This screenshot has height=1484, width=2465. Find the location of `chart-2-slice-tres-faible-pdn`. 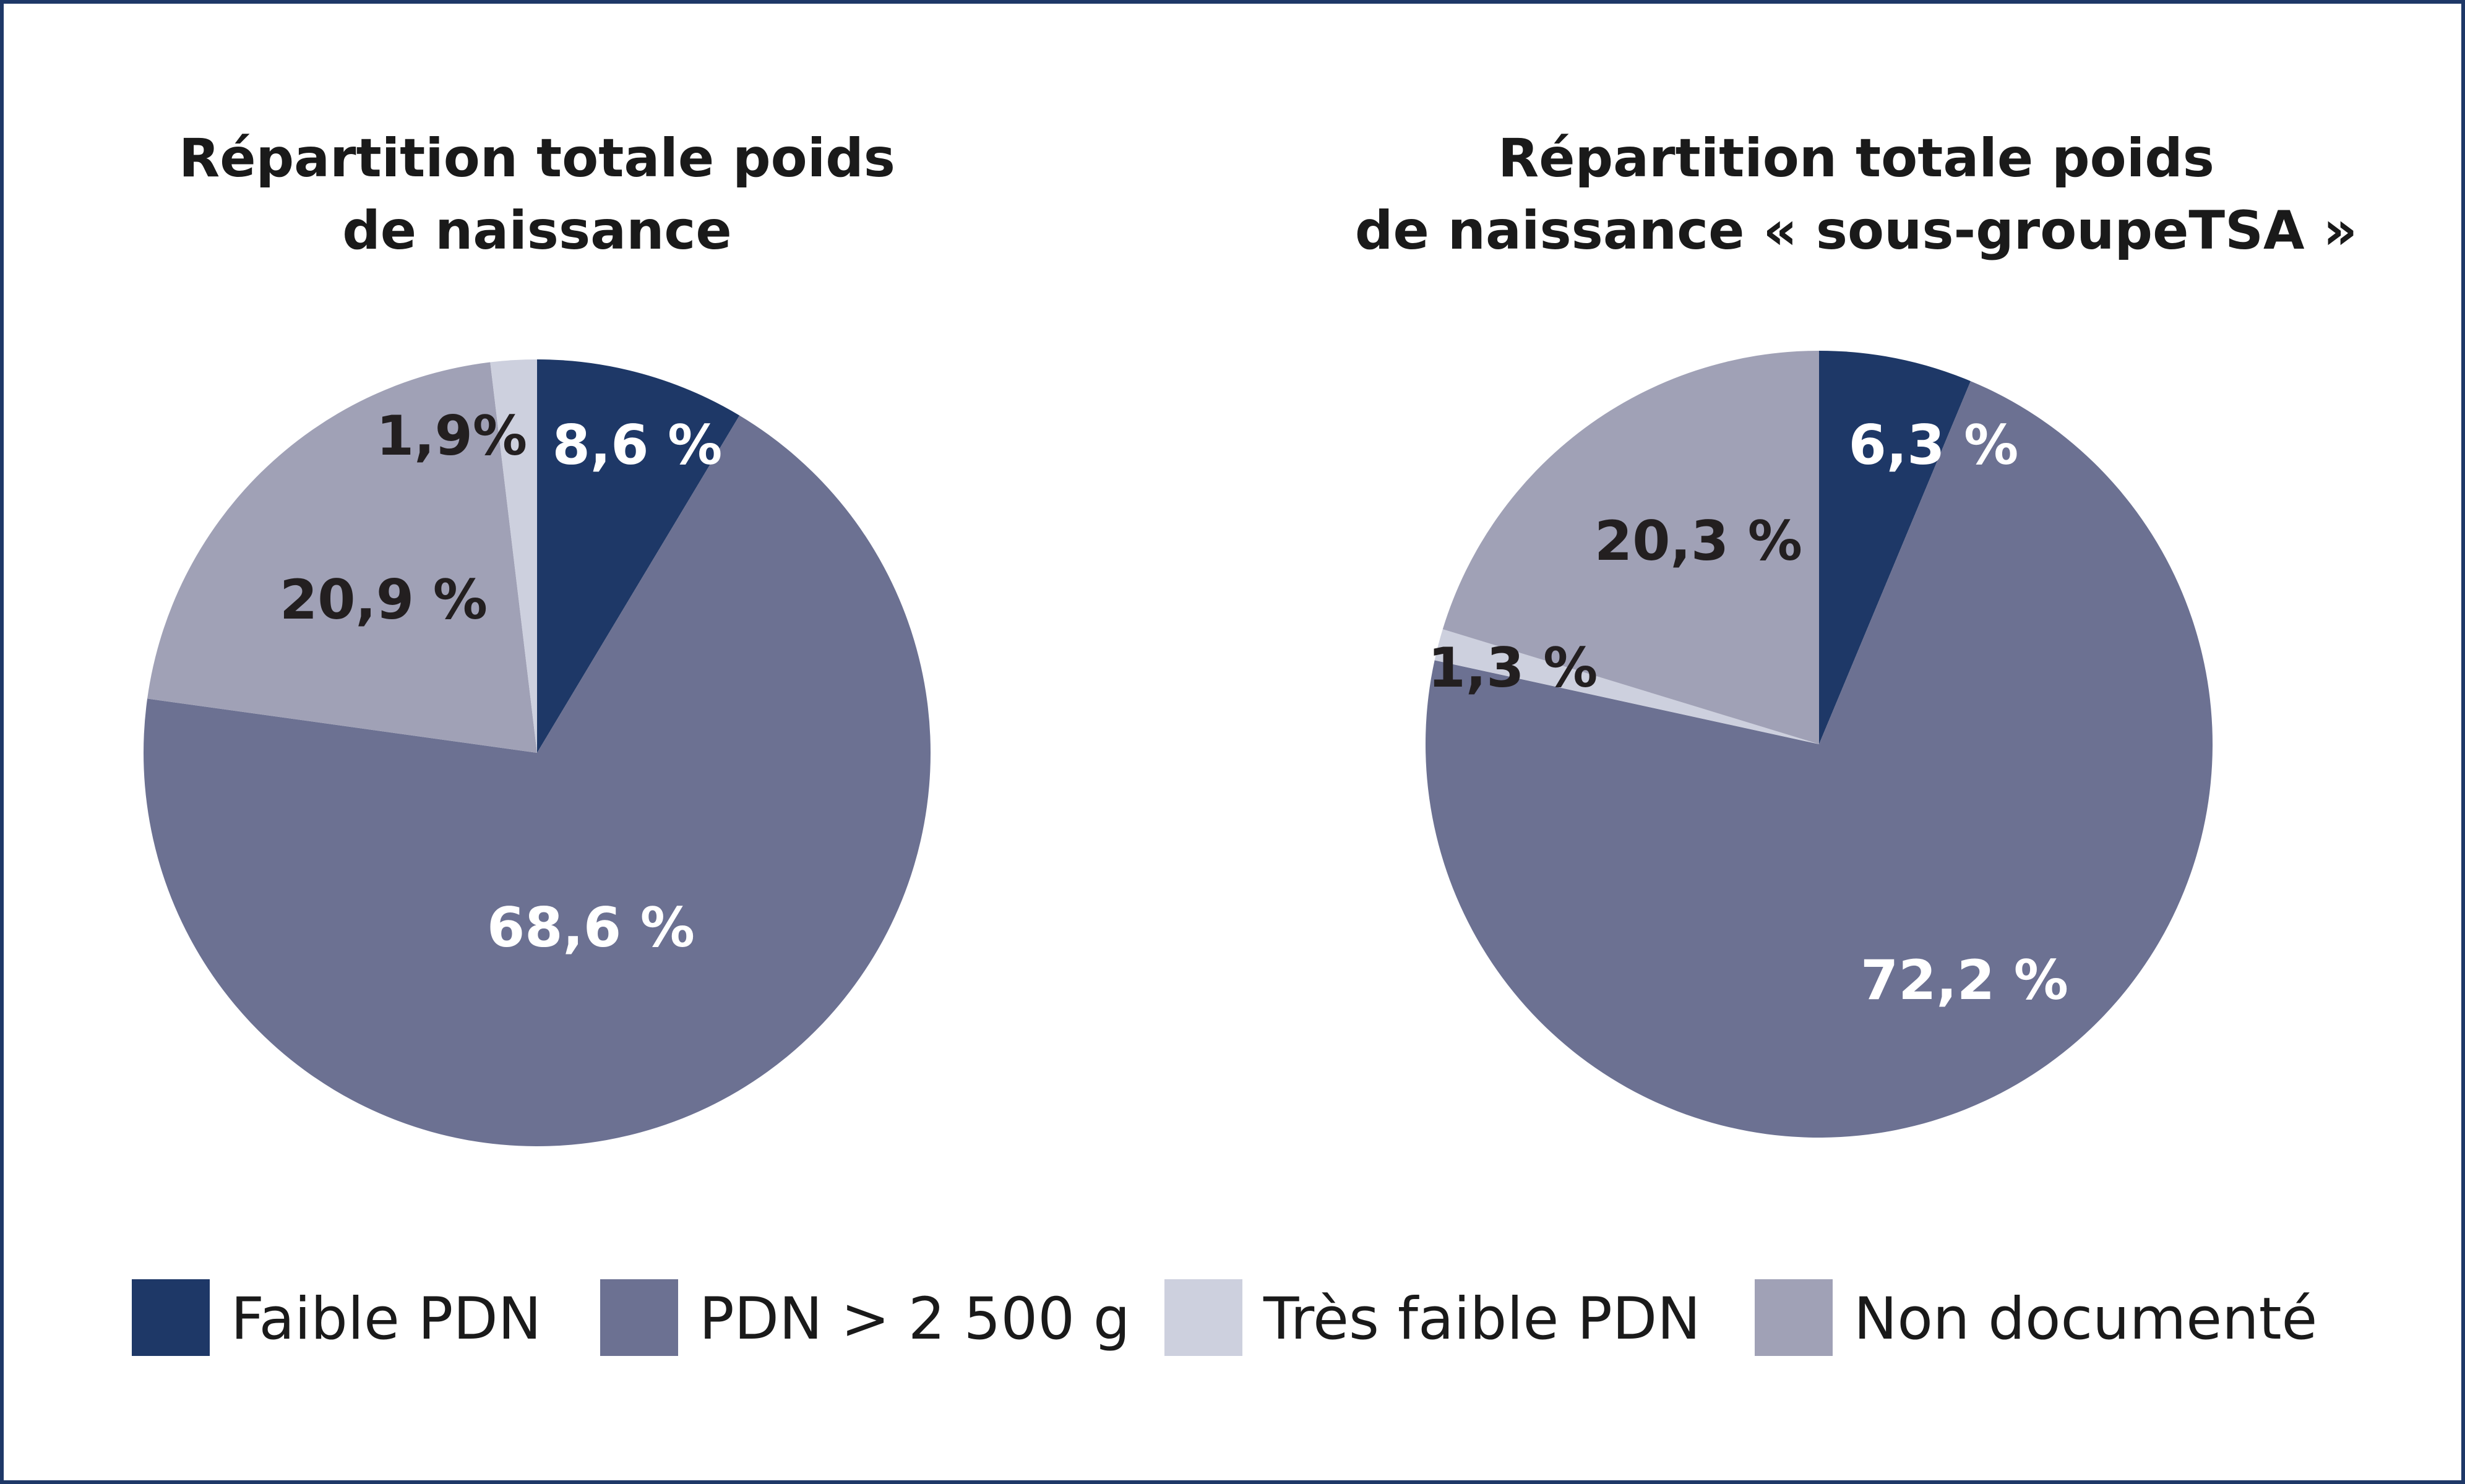

chart-2-slice-tres-faible-pdn is located at coordinates (1627, 686).